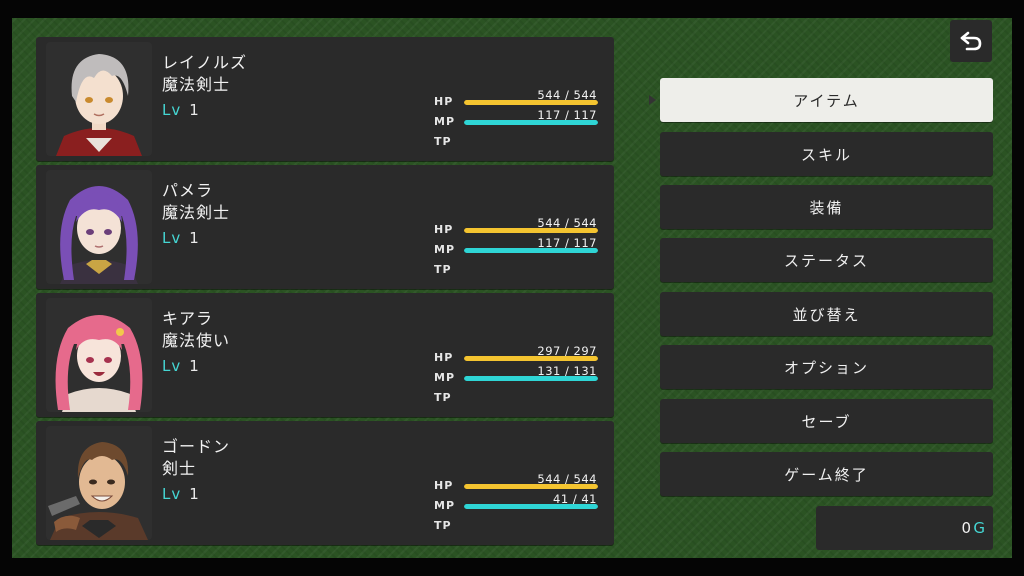  What do you see at coordinates (188, 318) in the screenshot?
I see `member-name: キアラ` at bounding box center [188, 318].